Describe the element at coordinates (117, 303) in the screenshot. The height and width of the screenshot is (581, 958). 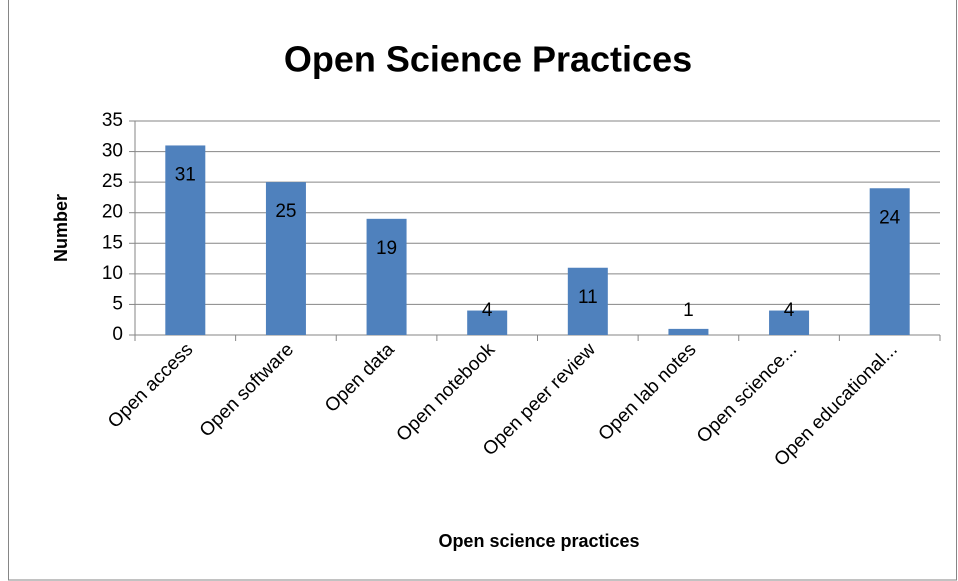
I see `y-tick-label: 5` at that location.